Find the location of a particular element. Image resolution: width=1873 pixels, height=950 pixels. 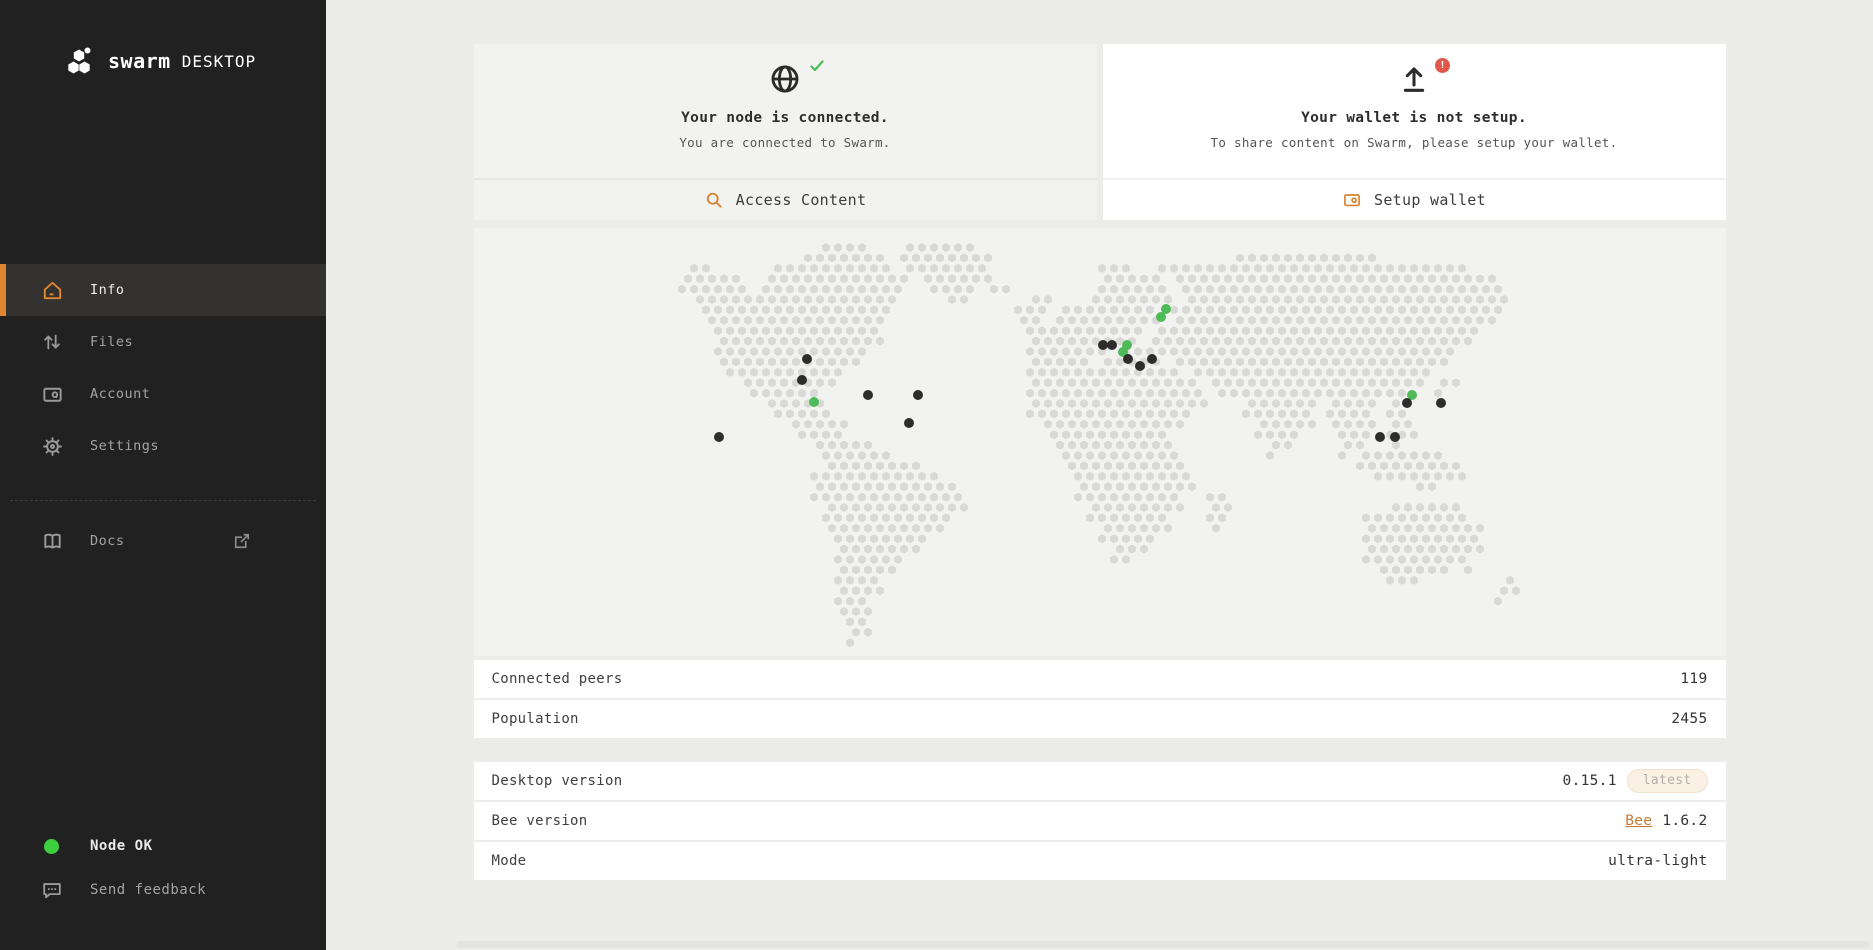

access-content-label: Access Content is located at coordinates (801, 200).